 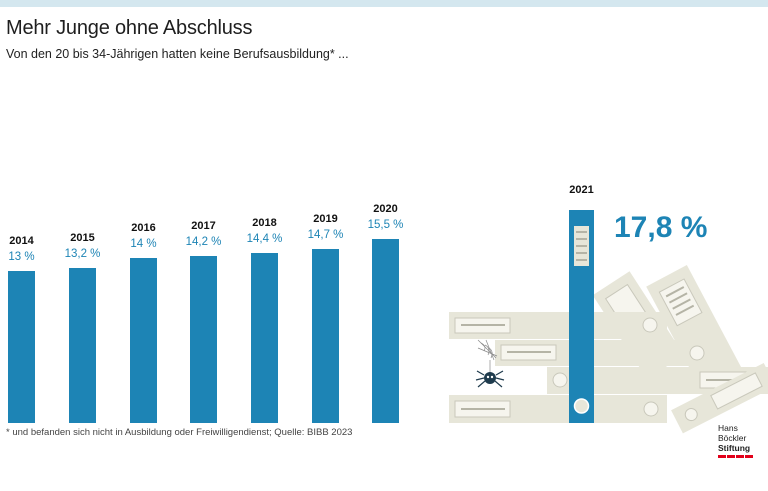 I want to click on cobweb-icon, so click(x=487, y=355).